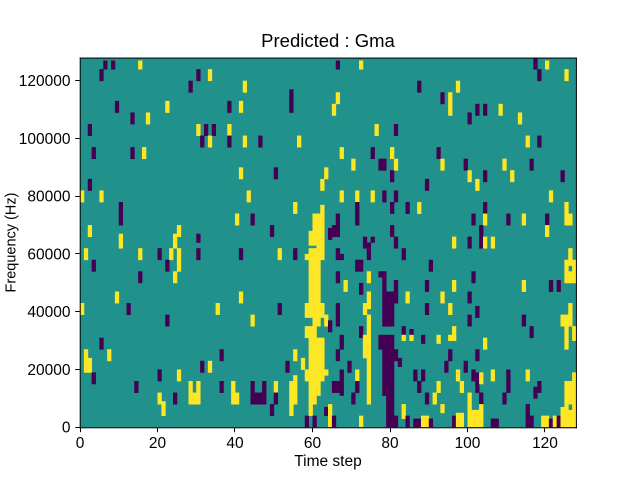 The width and height of the screenshot is (640, 480). Describe the element at coordinates (45, 139) in the screenshot. I see `svg-text: 100000` at that location.